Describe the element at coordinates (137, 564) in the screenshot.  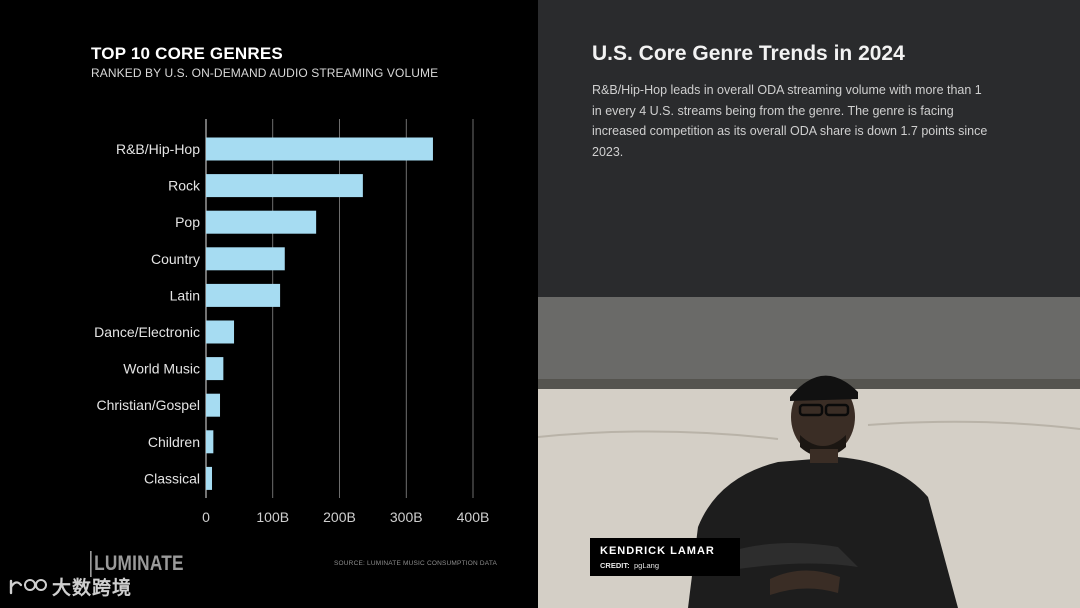
I see `luminate-logo: LUMINATE` at that location.